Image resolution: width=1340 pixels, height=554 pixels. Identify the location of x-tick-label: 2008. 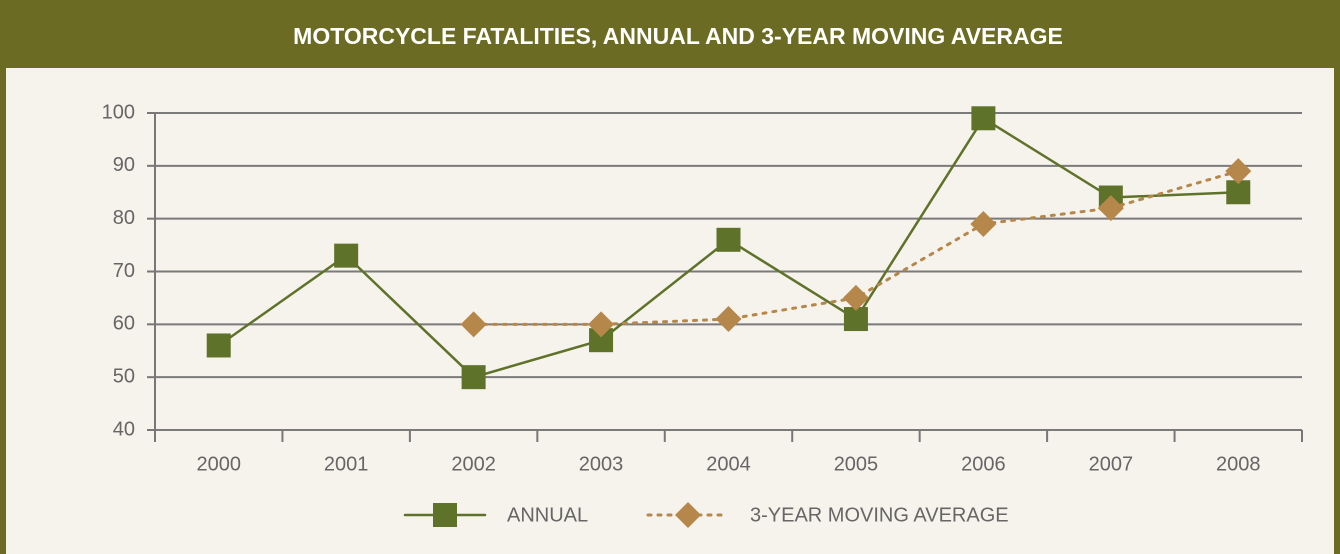
(1238, 464).